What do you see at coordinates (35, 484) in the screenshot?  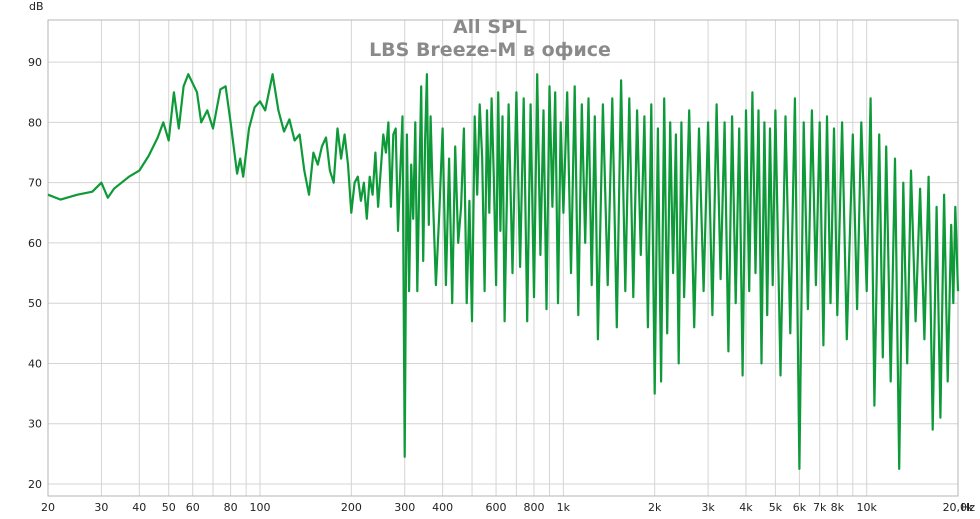 I see `y-tick-label: 20` at bounding box center [35, 484].